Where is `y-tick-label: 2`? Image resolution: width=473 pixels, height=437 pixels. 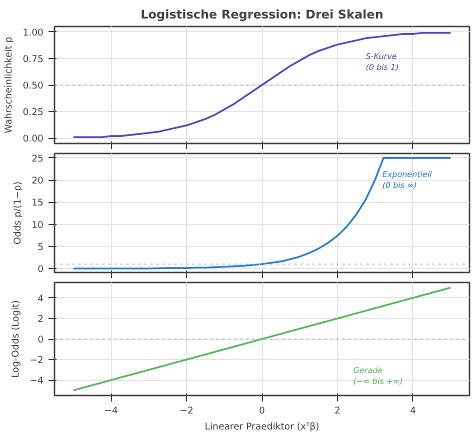 y-tick-label: 2 is located at coordinates (41, 319).